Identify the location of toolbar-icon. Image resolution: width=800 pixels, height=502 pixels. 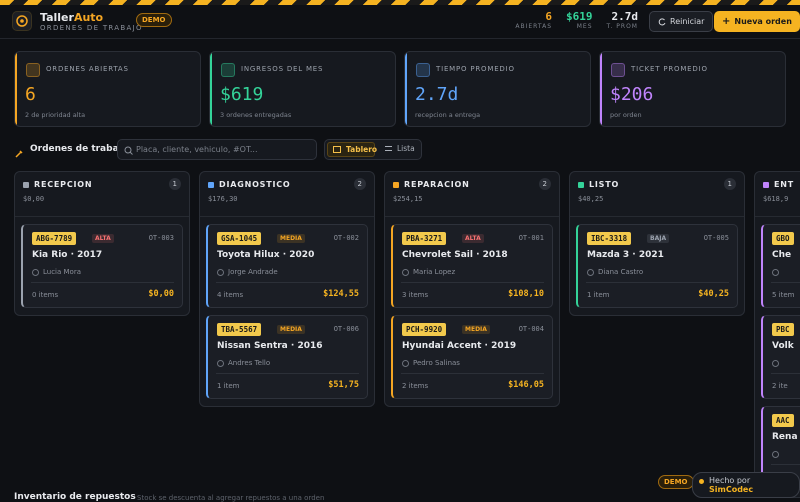
(19, 153).